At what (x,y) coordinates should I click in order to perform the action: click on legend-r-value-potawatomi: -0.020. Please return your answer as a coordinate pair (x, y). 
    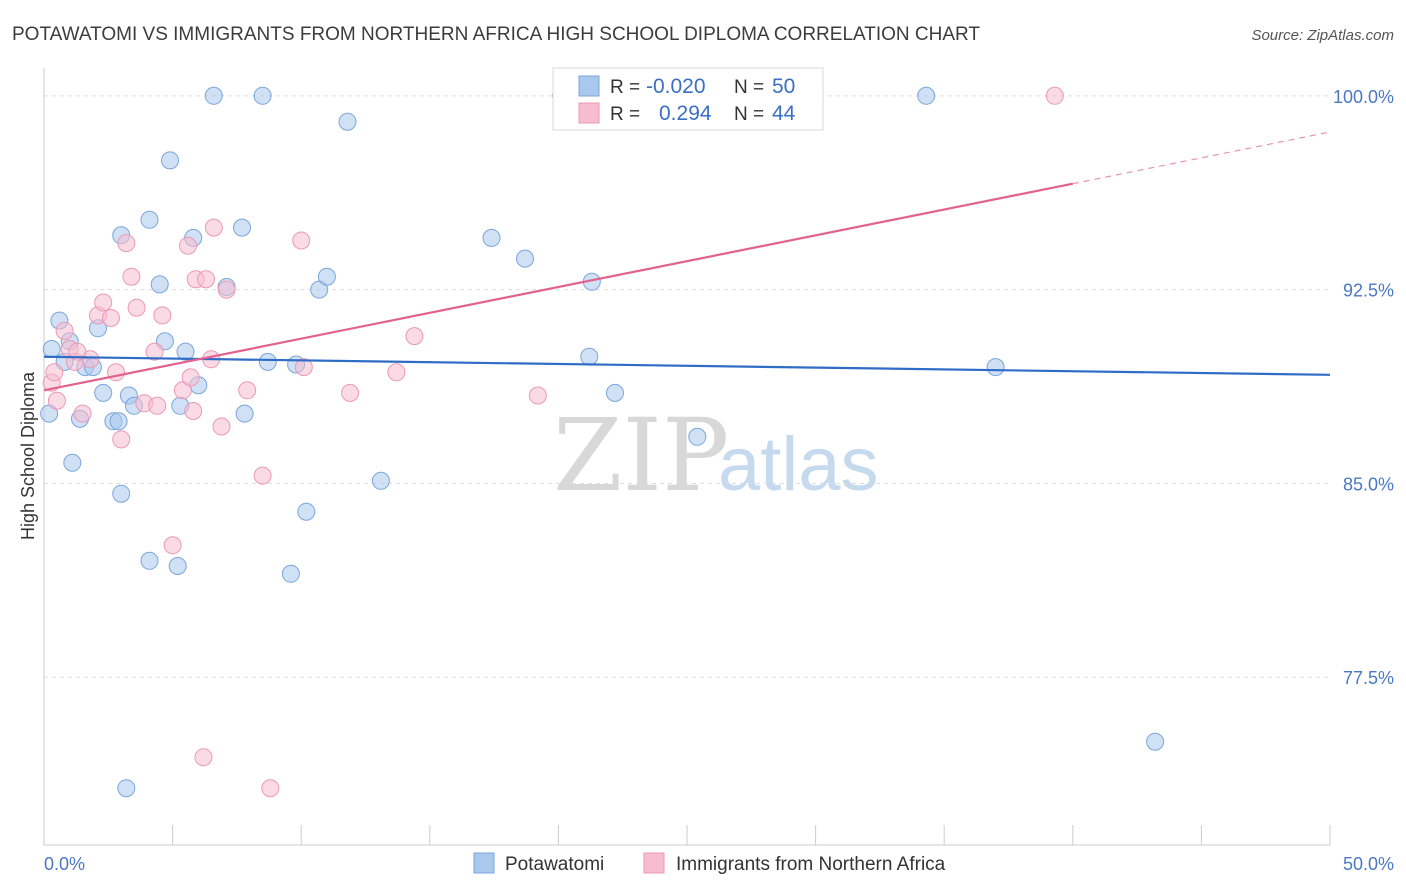
    Looking at the image, I should click on (676, 86).